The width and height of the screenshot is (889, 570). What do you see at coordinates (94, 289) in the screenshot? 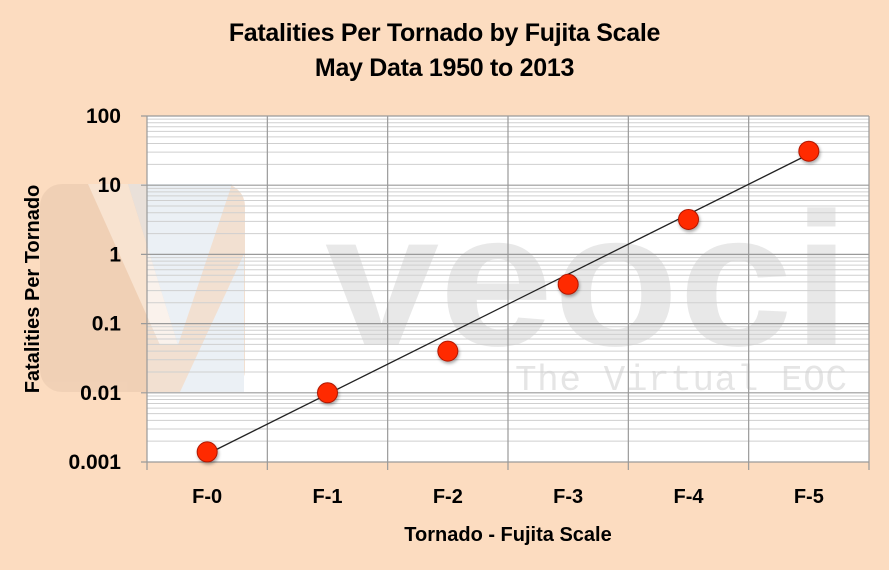
I see `y-axis: 100 10 1 0.1 0.01 0.001` at bounding box center [94, 289].